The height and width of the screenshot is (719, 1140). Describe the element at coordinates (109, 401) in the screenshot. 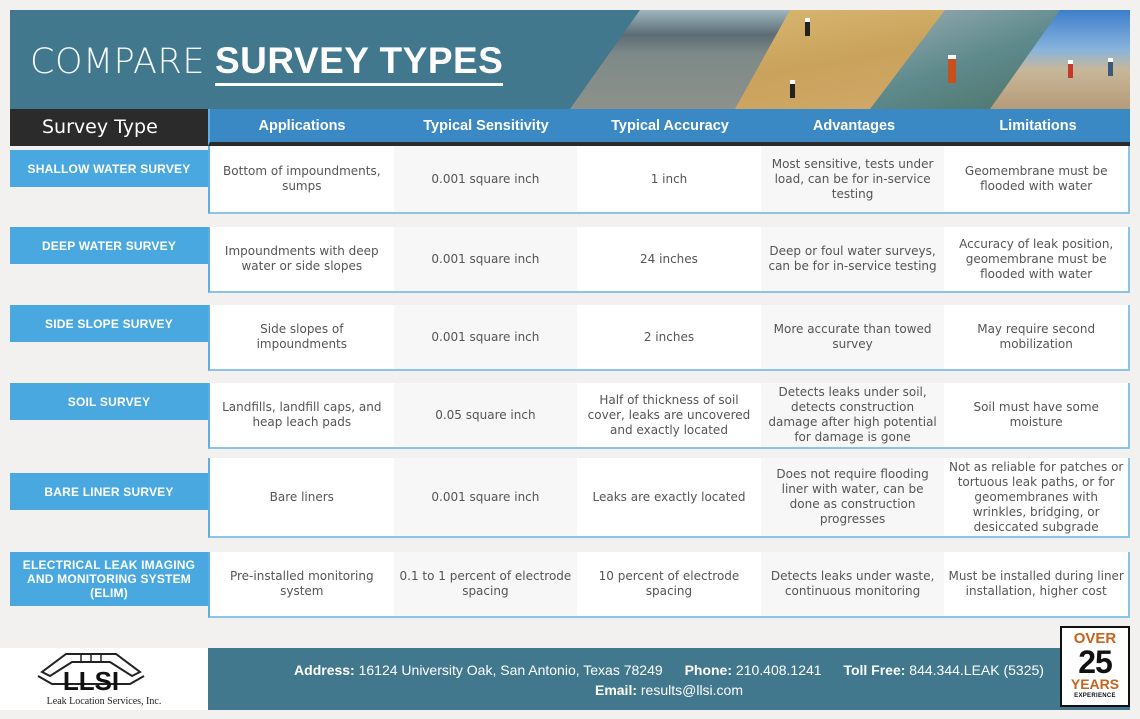

I see `survey-type-label: SOIL SURVEY` at that location.